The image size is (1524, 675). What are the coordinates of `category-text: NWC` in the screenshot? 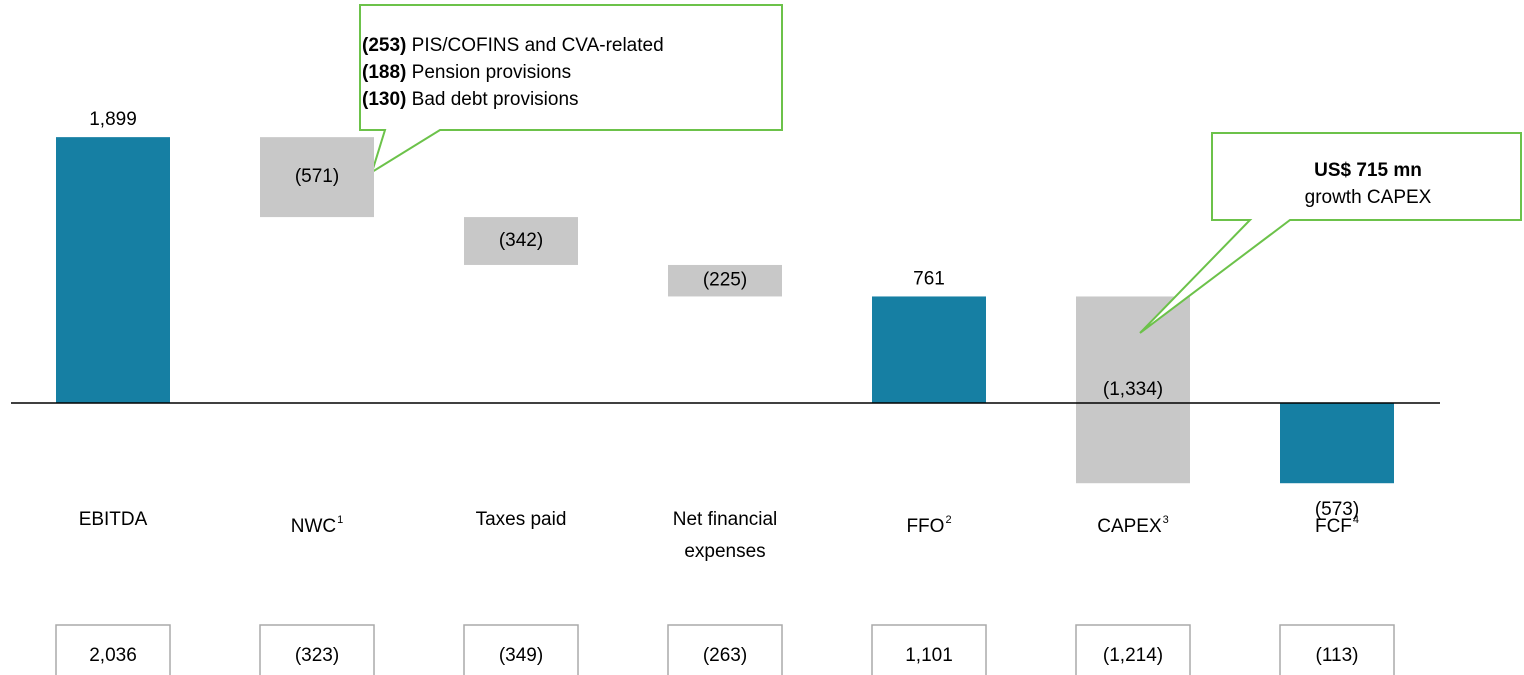 It's located at (313, 526).